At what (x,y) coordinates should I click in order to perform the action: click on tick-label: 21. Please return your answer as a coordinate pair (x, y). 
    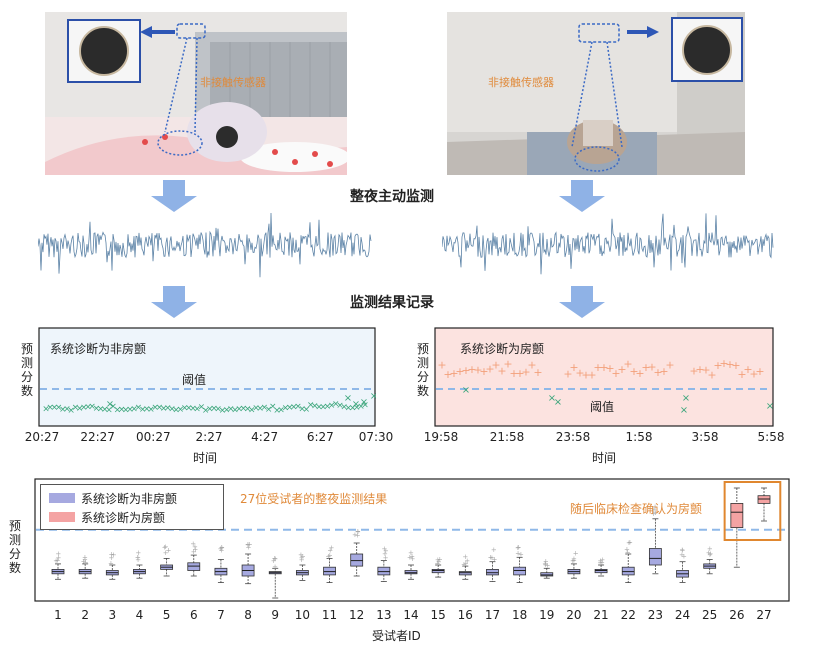
    Looking at the image, I should click on (601, 615).